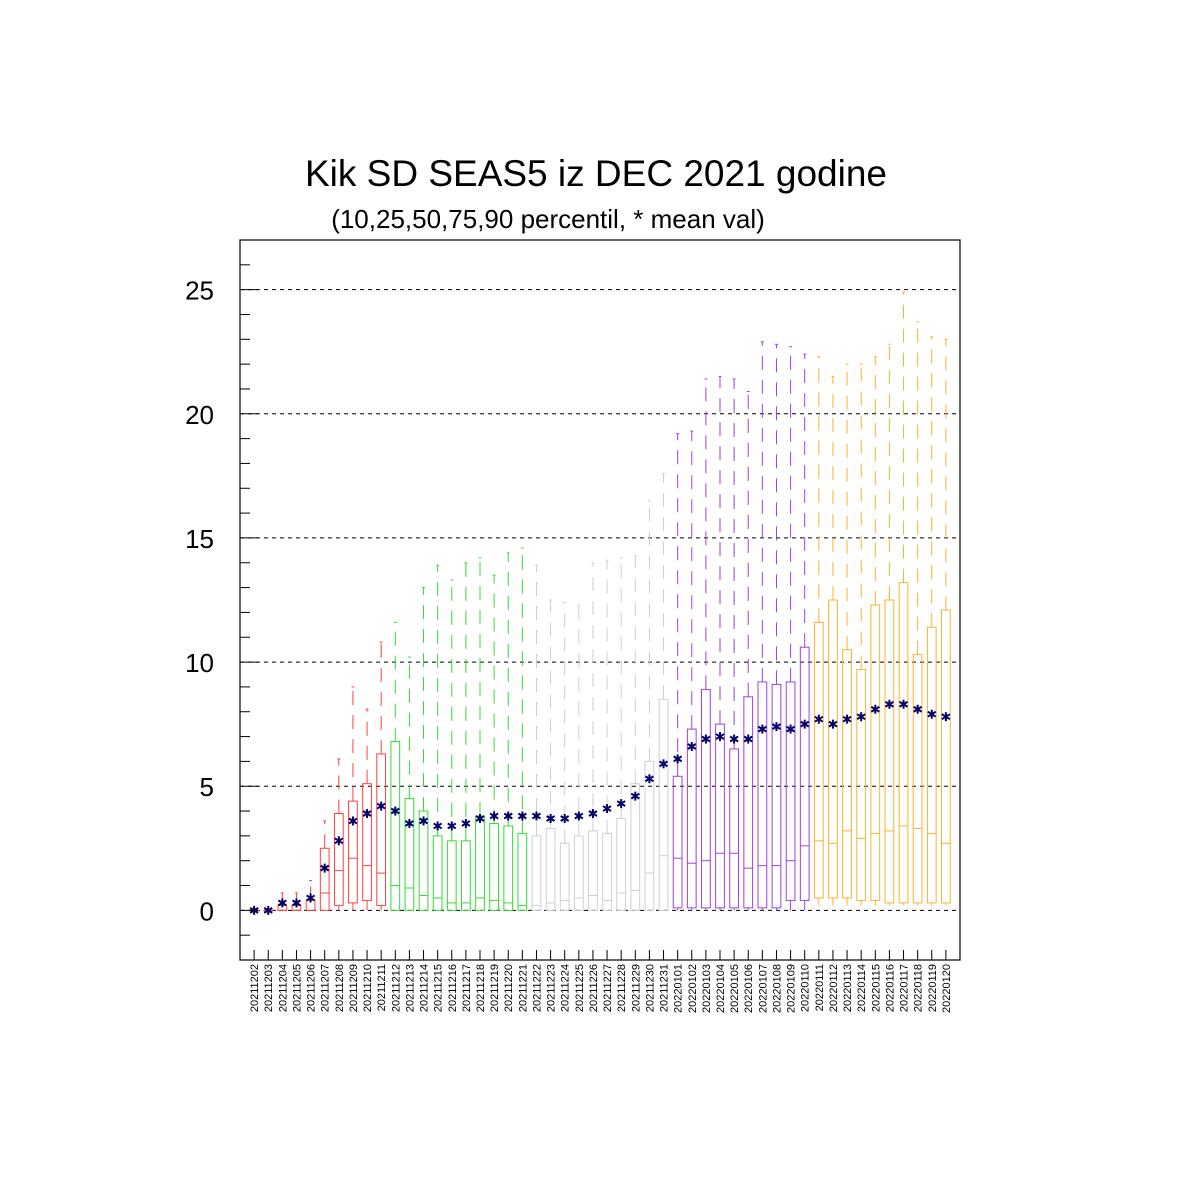 The height and width of the screenshot is (1200, 1200). What do you see at coordinates (354, 988) in the screenshot?
I see `x-tick-label: 20211209` at bounding box center [354, 988].